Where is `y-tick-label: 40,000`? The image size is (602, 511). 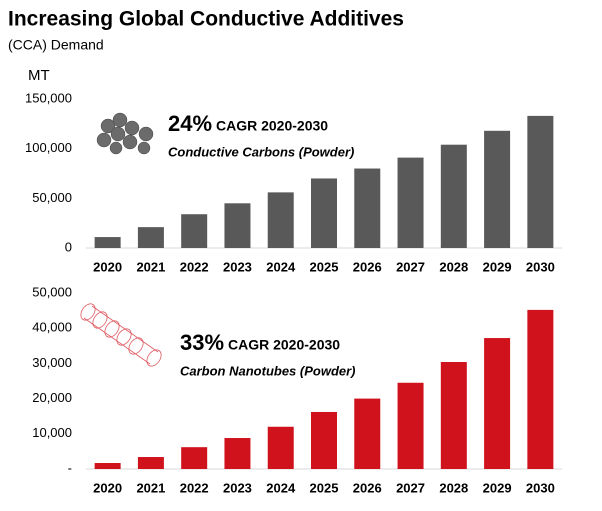
y-tick-label: 40,000 is located at coordinates (52, 327).